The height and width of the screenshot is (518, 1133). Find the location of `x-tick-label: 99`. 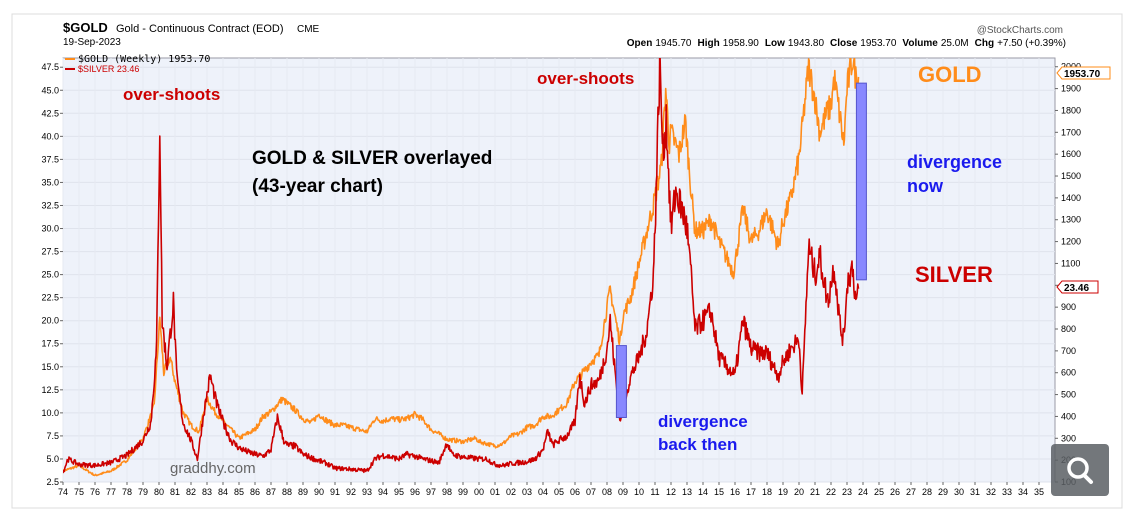

x-tick-label: 99 is located at coordinates (463, 492).